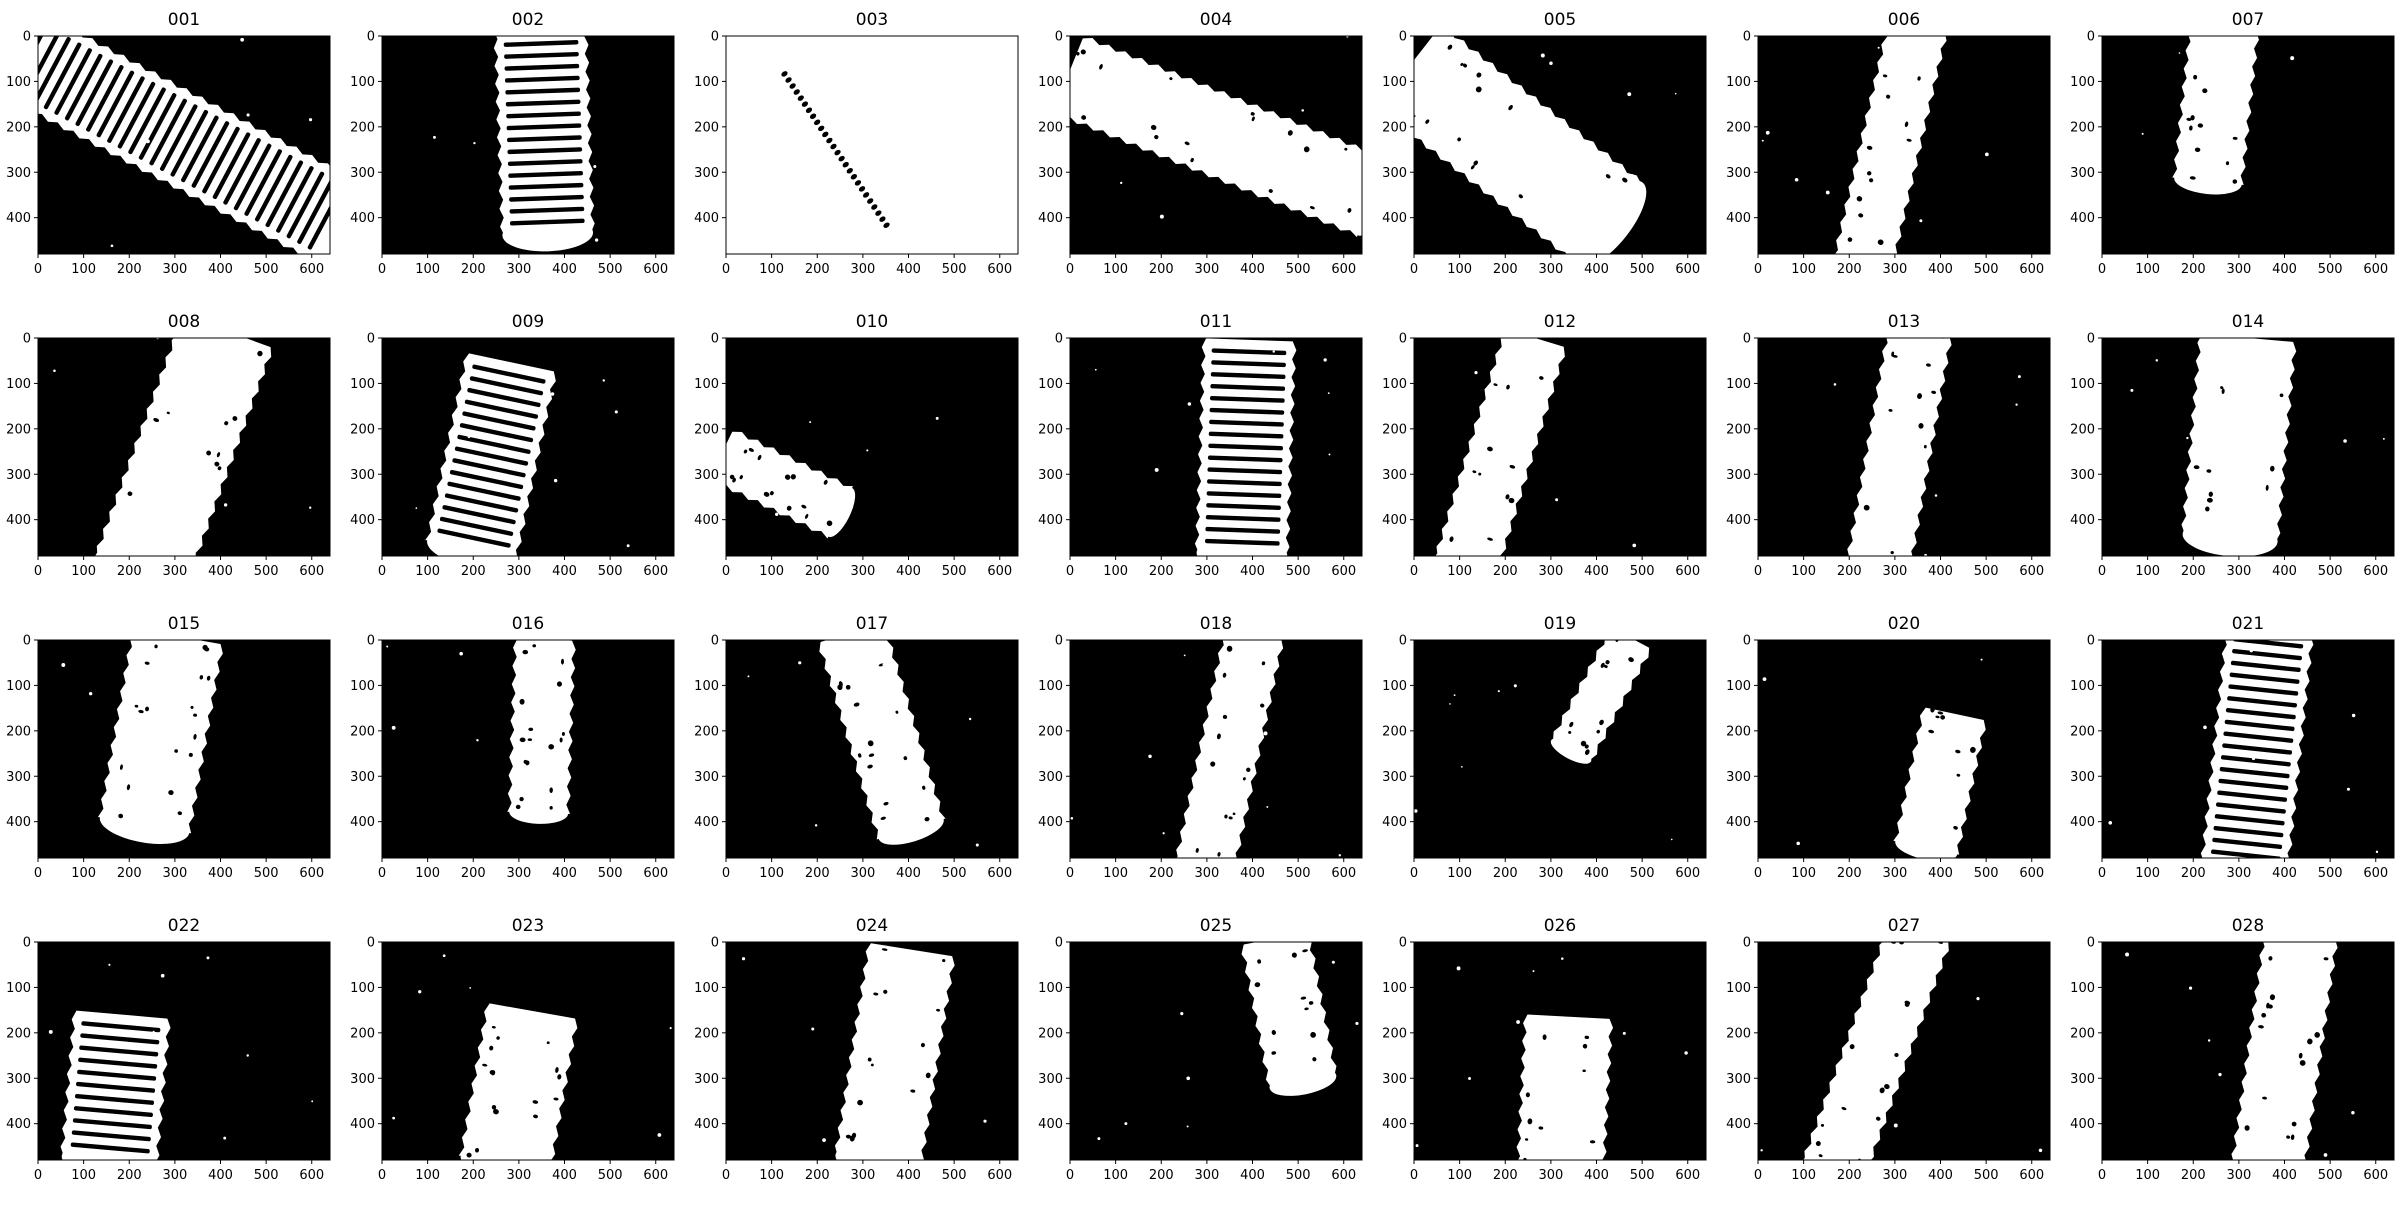 This screenshot has width=2400, height=1206. What do you see at coordinates (170, 1056) in the screenshot?
I see `panel-022: 022 0 100 200 300 400 500 600 0 100 200 300 400` at bounding box center [170, 1056].